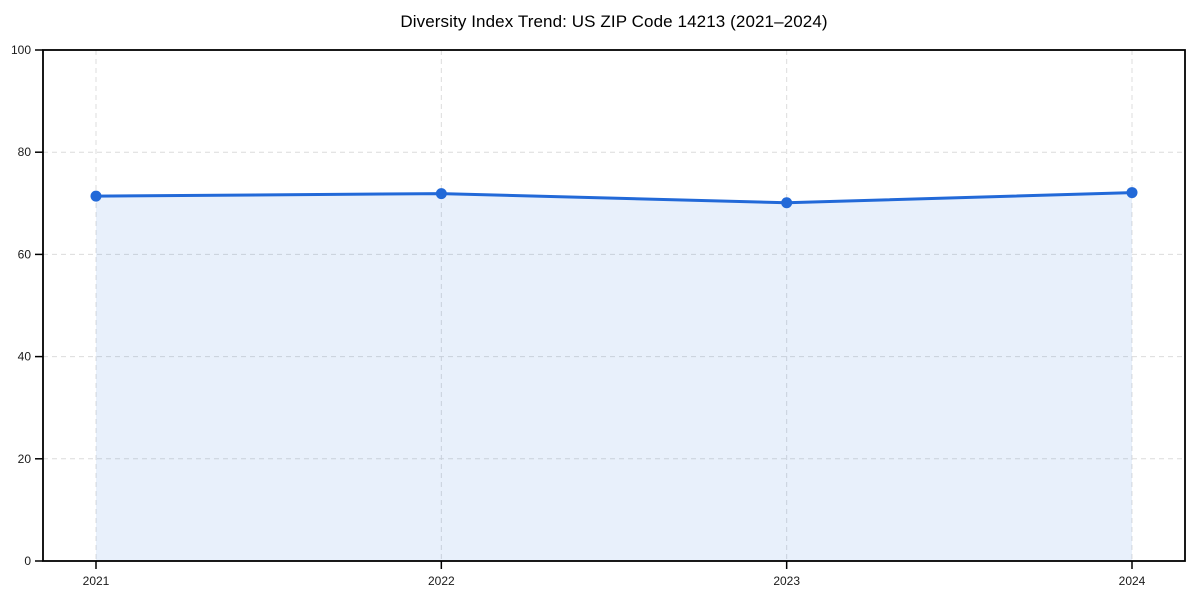  I want to click on x-tick-label: 2023, so click(786, 581).